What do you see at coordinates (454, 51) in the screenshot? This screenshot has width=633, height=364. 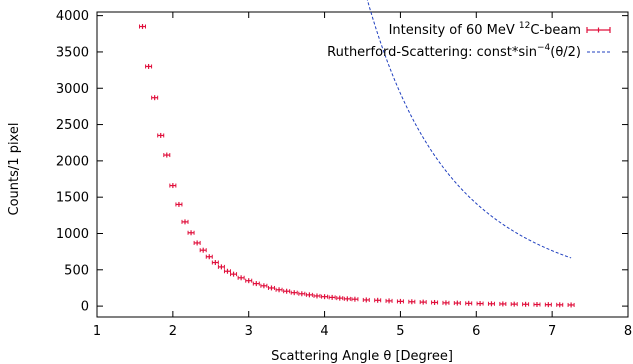 I see `legend-label: Rutherford-Scattering: const*sin−4(θ/2)` at bounding box center [454, 51].